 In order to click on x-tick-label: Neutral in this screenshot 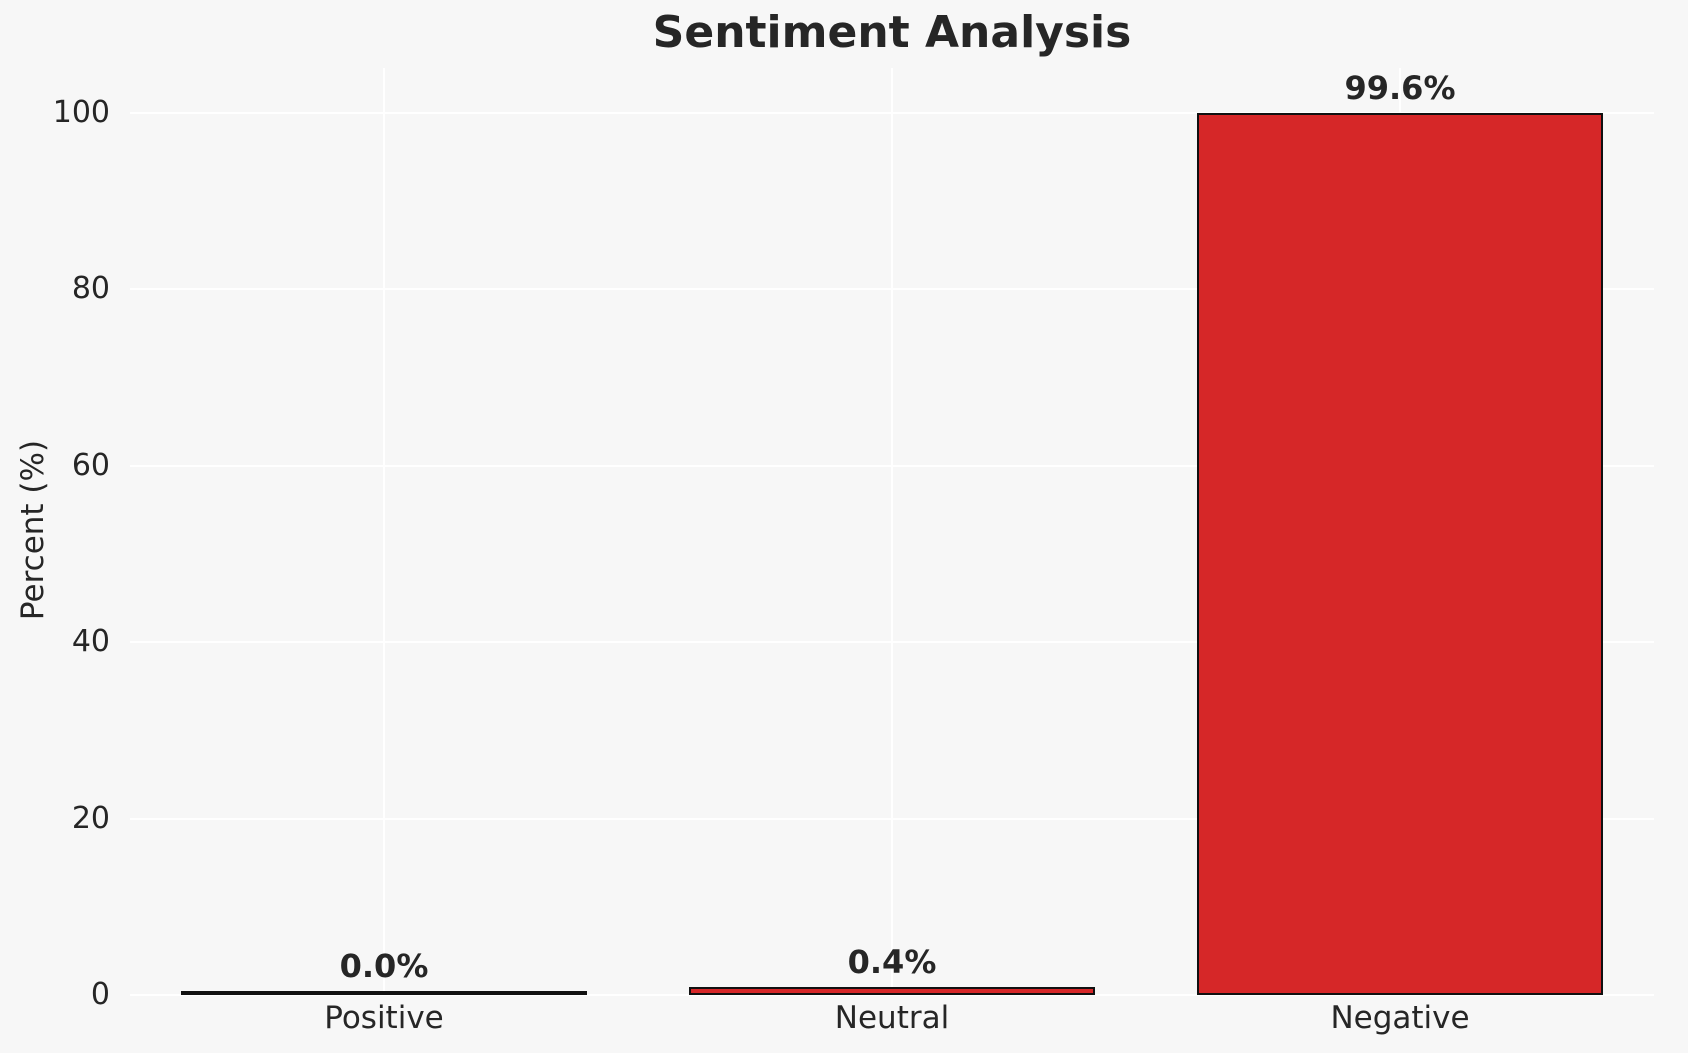, I will do `click(892, 1018)`.